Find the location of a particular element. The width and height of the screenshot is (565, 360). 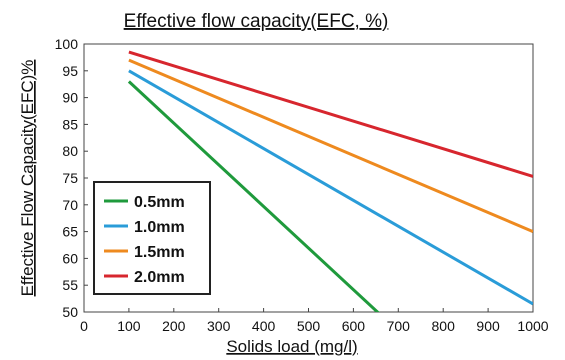

legend-label: 2.0mm is located at coordinates (159, 277).